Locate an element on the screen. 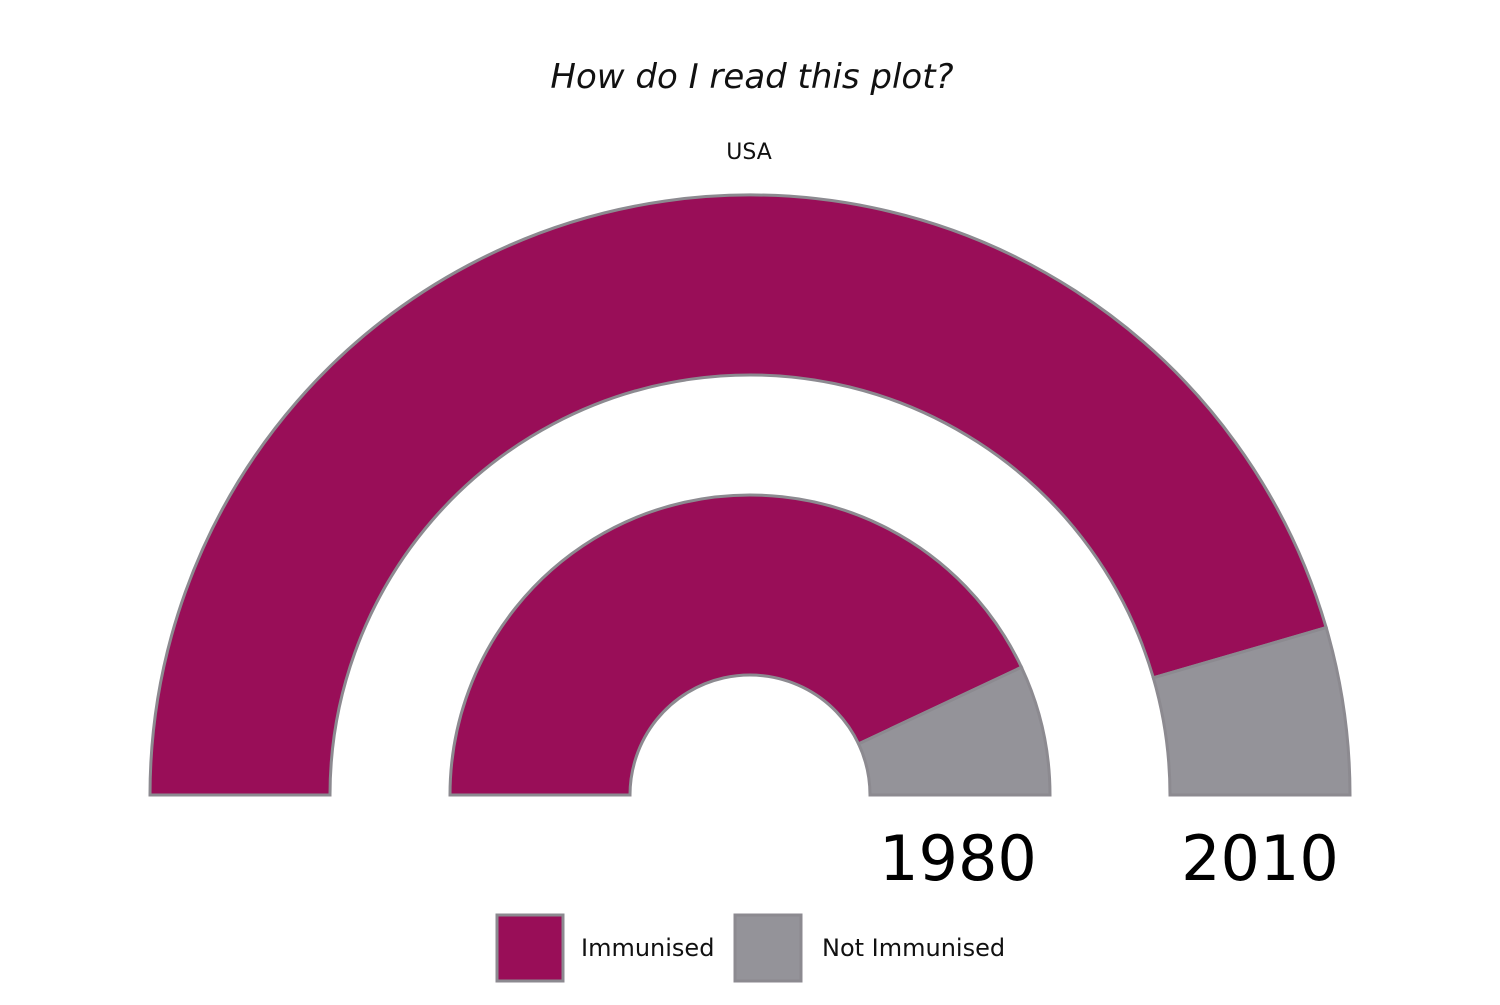  arc-1980-immunised is located at coordinates (736, 645).